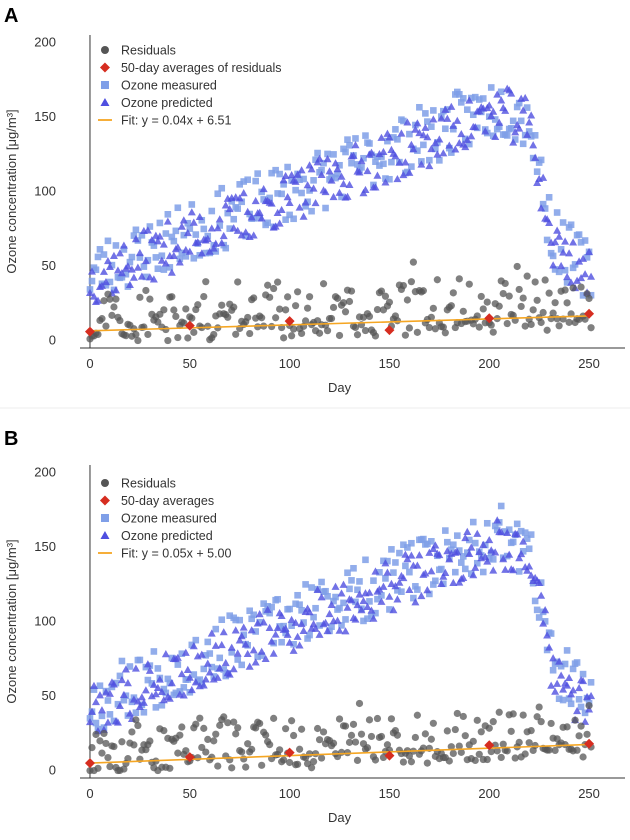  Describe the element at coordinates (89, 363) in the screenshot. I see `x-tick-label: 0` at that location.